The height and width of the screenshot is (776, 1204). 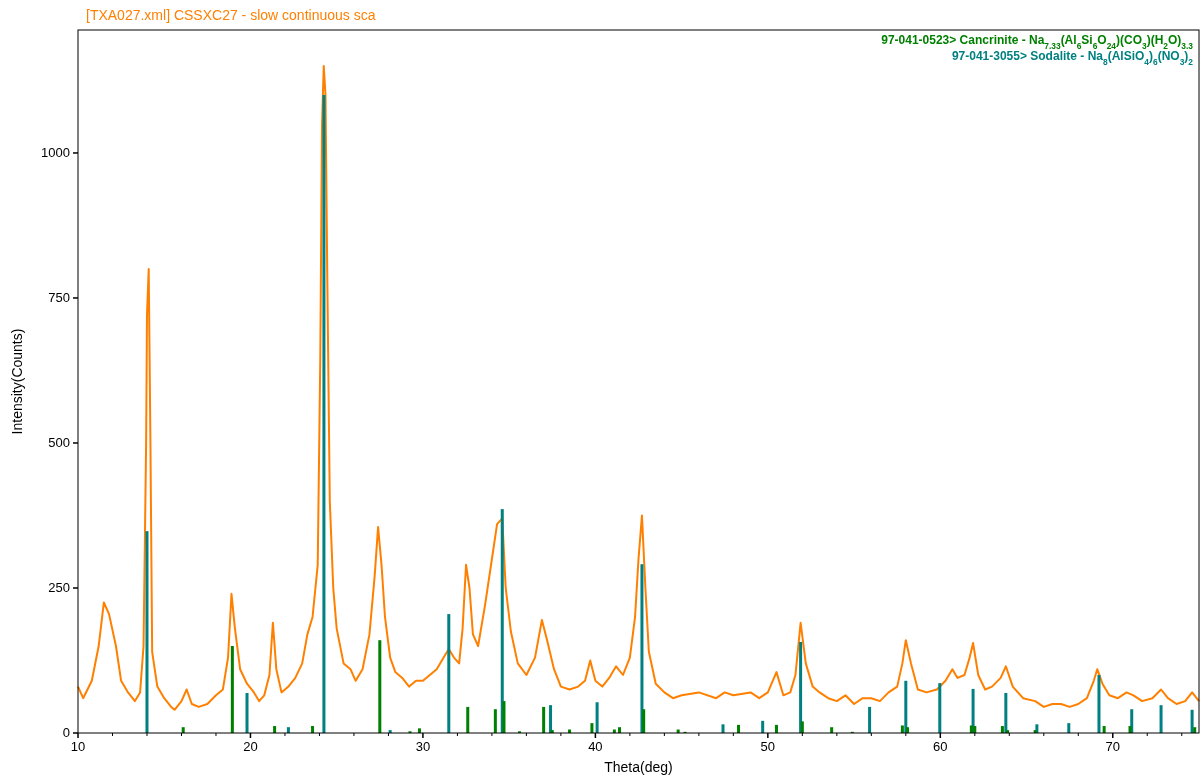 What do you see at coordinates (423, 746) in the screenshot?
I see `x-tick-label: 30` at bounding box center [423, 746].